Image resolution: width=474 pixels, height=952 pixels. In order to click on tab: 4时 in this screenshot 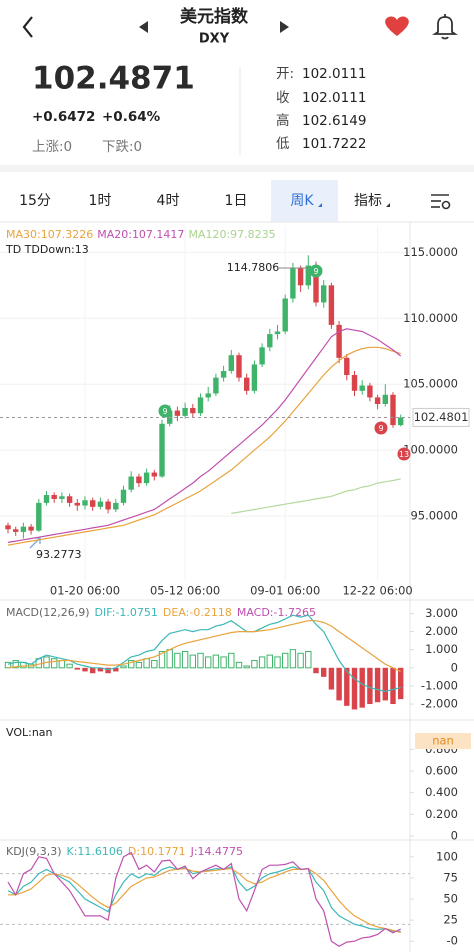, I will do `click(168, 201)`.